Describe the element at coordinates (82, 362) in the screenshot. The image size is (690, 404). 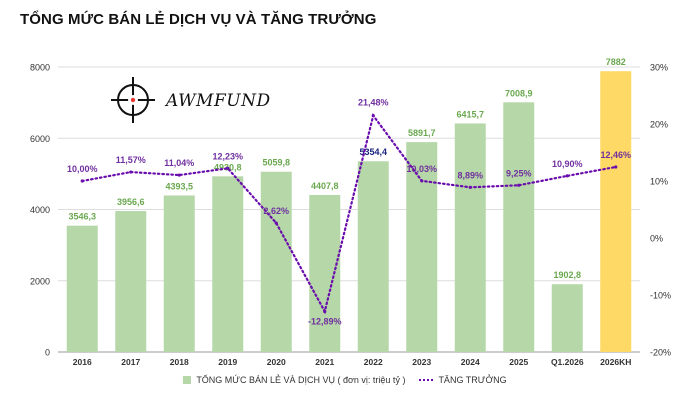
I see `x-tick-label: 2016` at that location.